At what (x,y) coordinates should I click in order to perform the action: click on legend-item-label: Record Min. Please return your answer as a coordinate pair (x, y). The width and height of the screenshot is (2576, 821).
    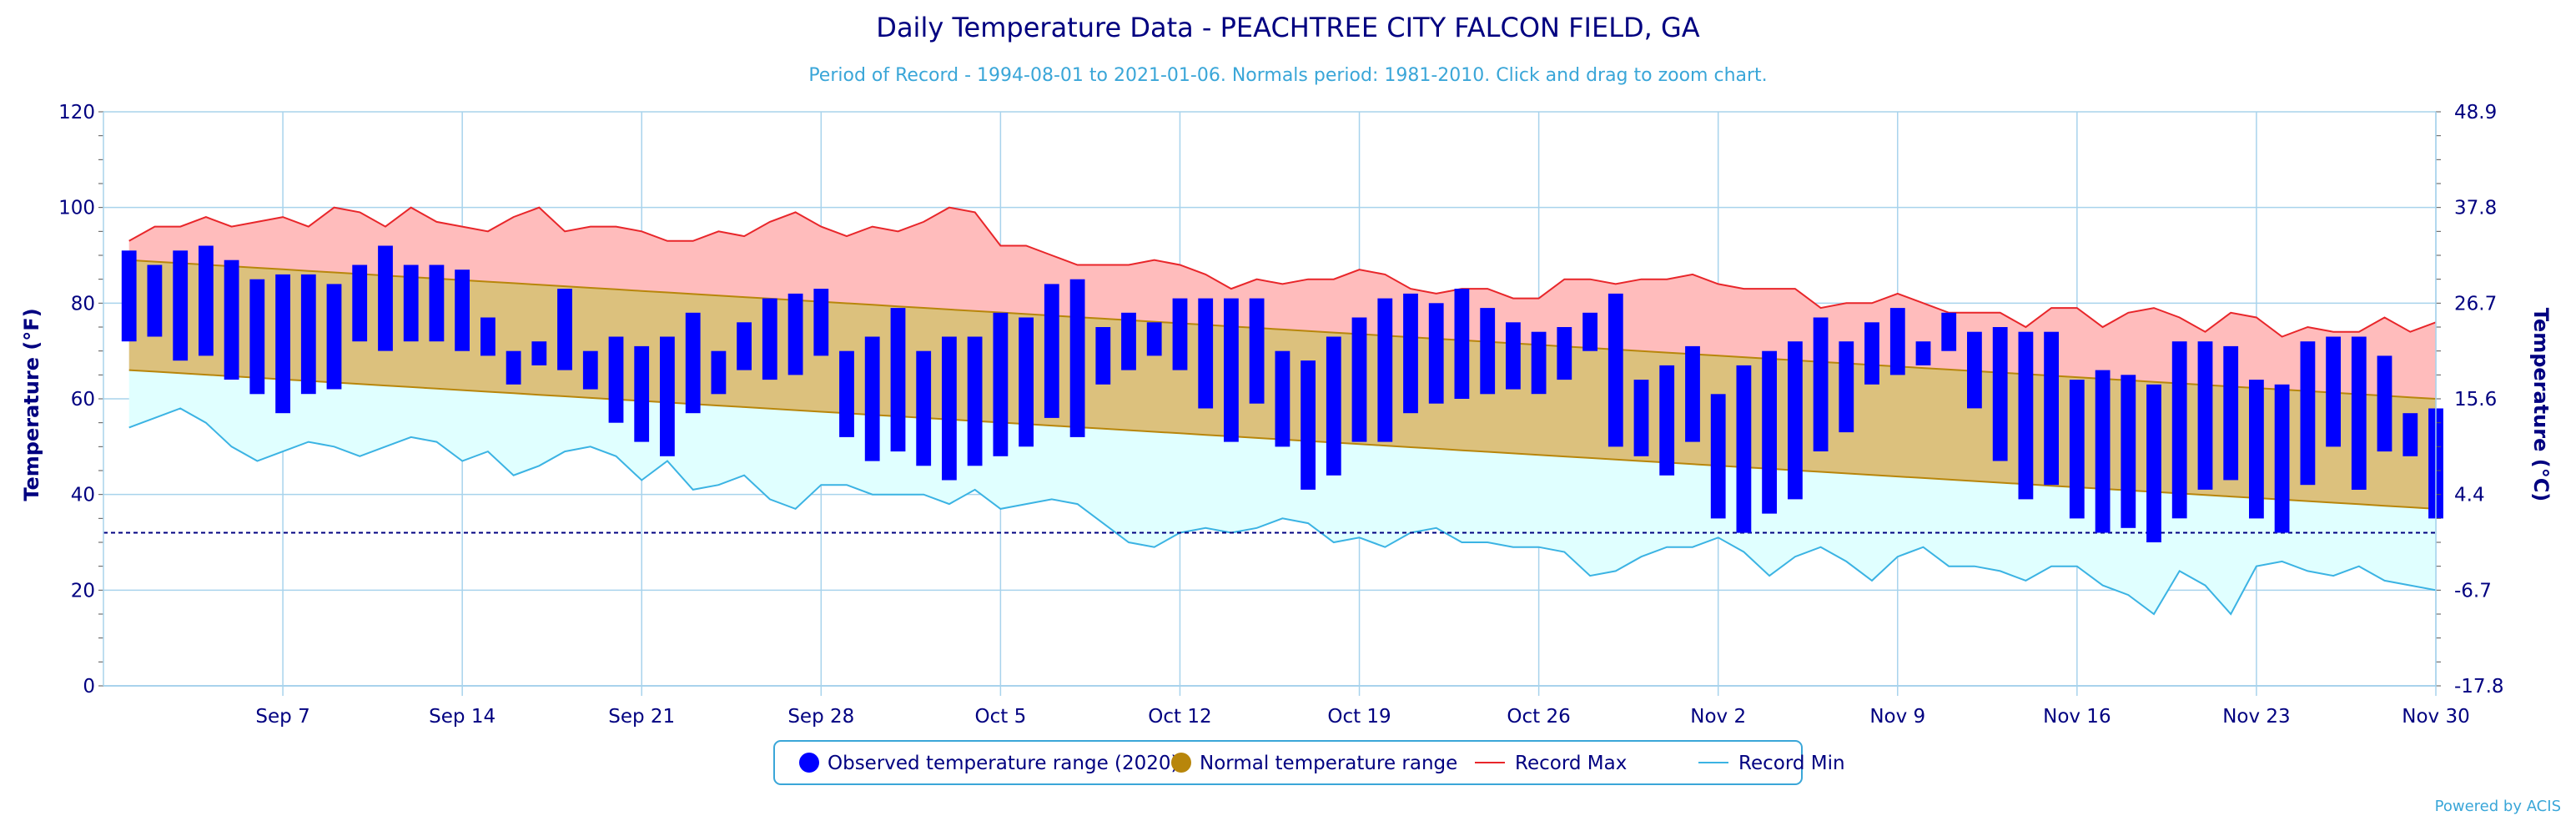
    Looking at the image, I should click on (1791, 763).